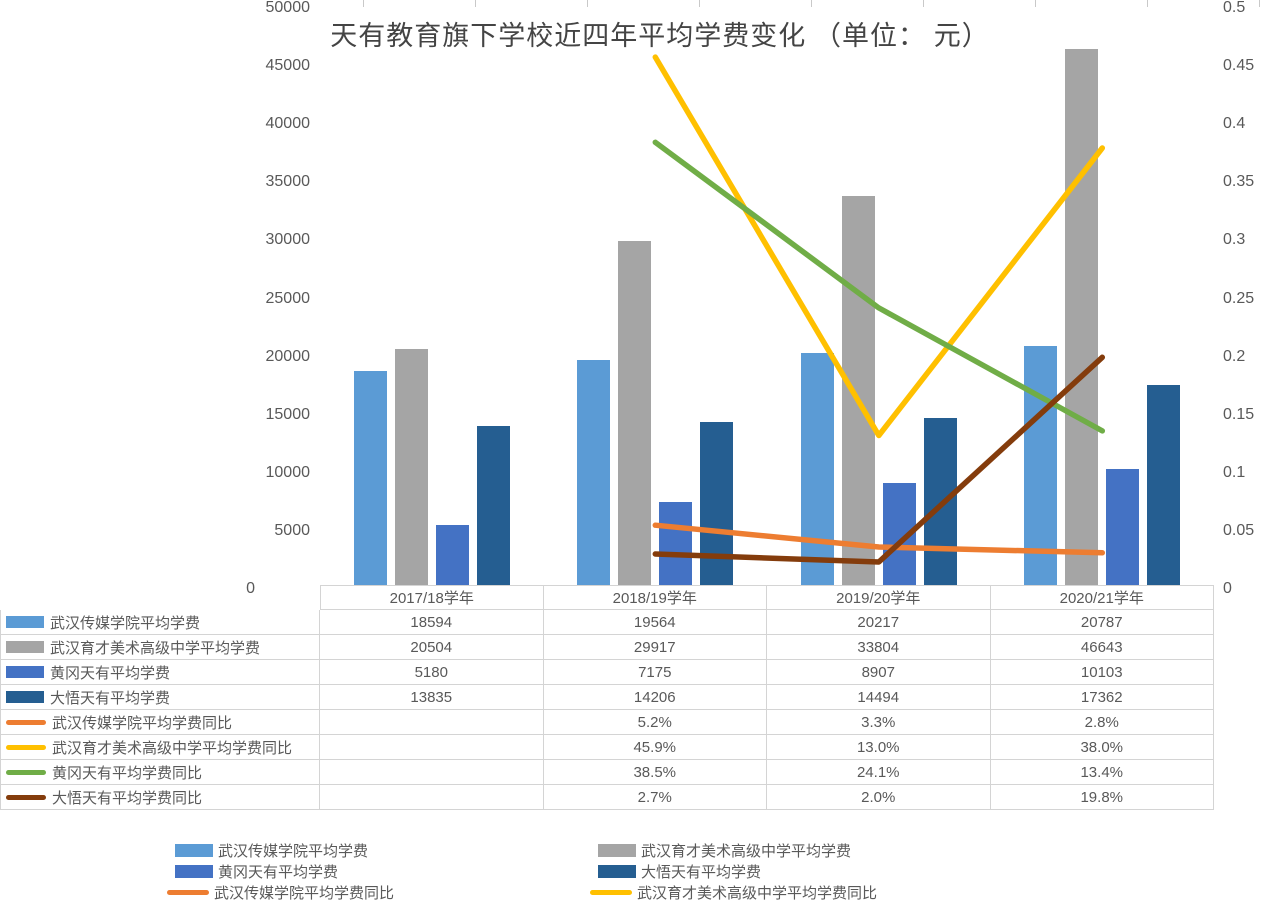 The image size is (1269, 902). Describe the element at coordinates (1239, 414) in the screenshot. I see `y-axis-right-tick-label: 0.15` at that location.